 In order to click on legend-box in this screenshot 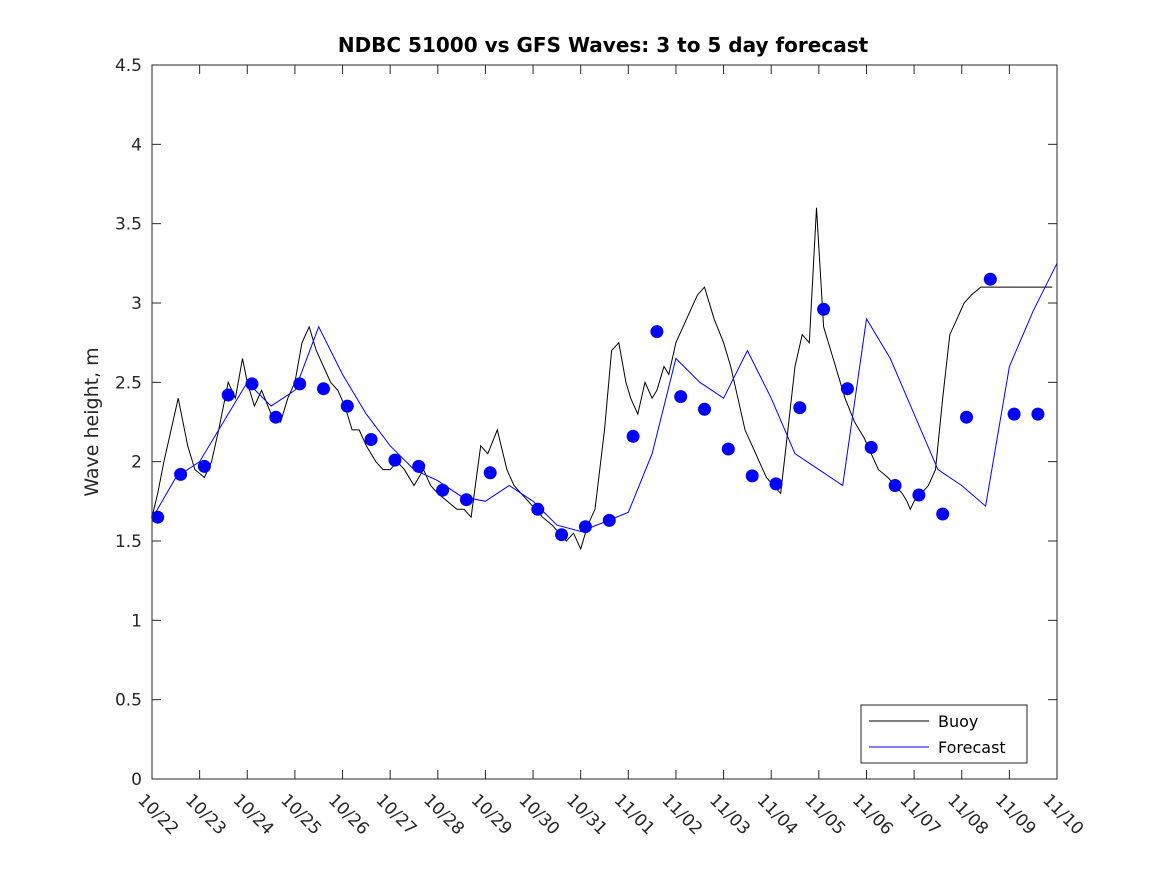, I will do `click(944, 734)`.